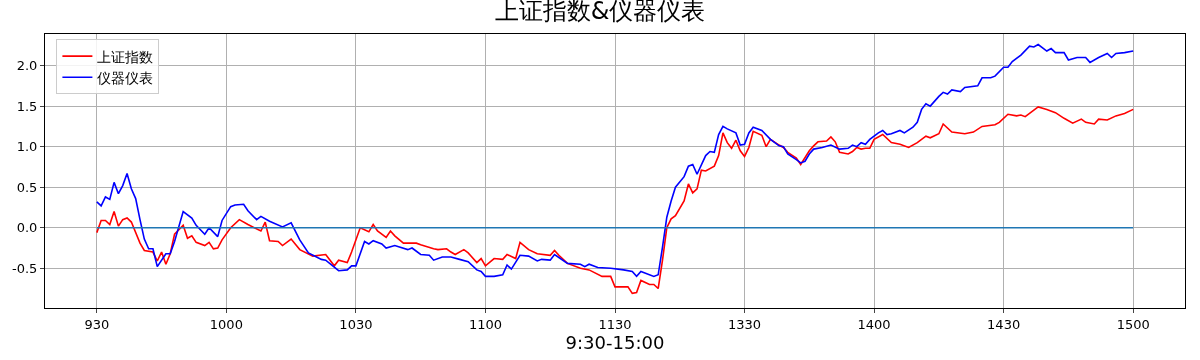  What do you see at coordinates (485, 324) in the screenshot?
I see `x-tick-label: 1100` at bounding box center [485, 324].